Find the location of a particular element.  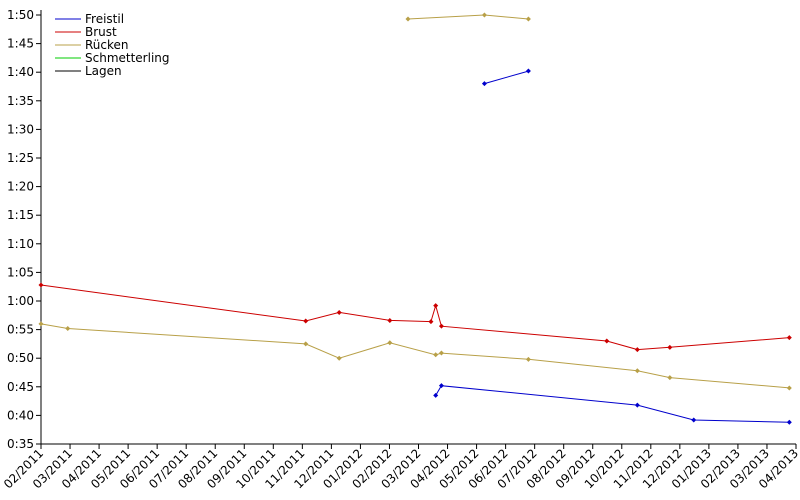

legend-label: Rücken is located at coordinates (107, 45).